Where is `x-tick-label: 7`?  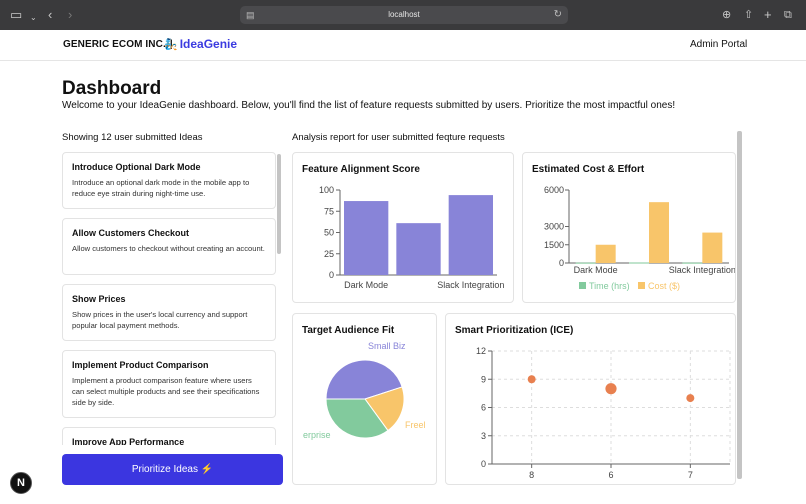
x-tick-label: 7 is located at coordinates (690, 475).